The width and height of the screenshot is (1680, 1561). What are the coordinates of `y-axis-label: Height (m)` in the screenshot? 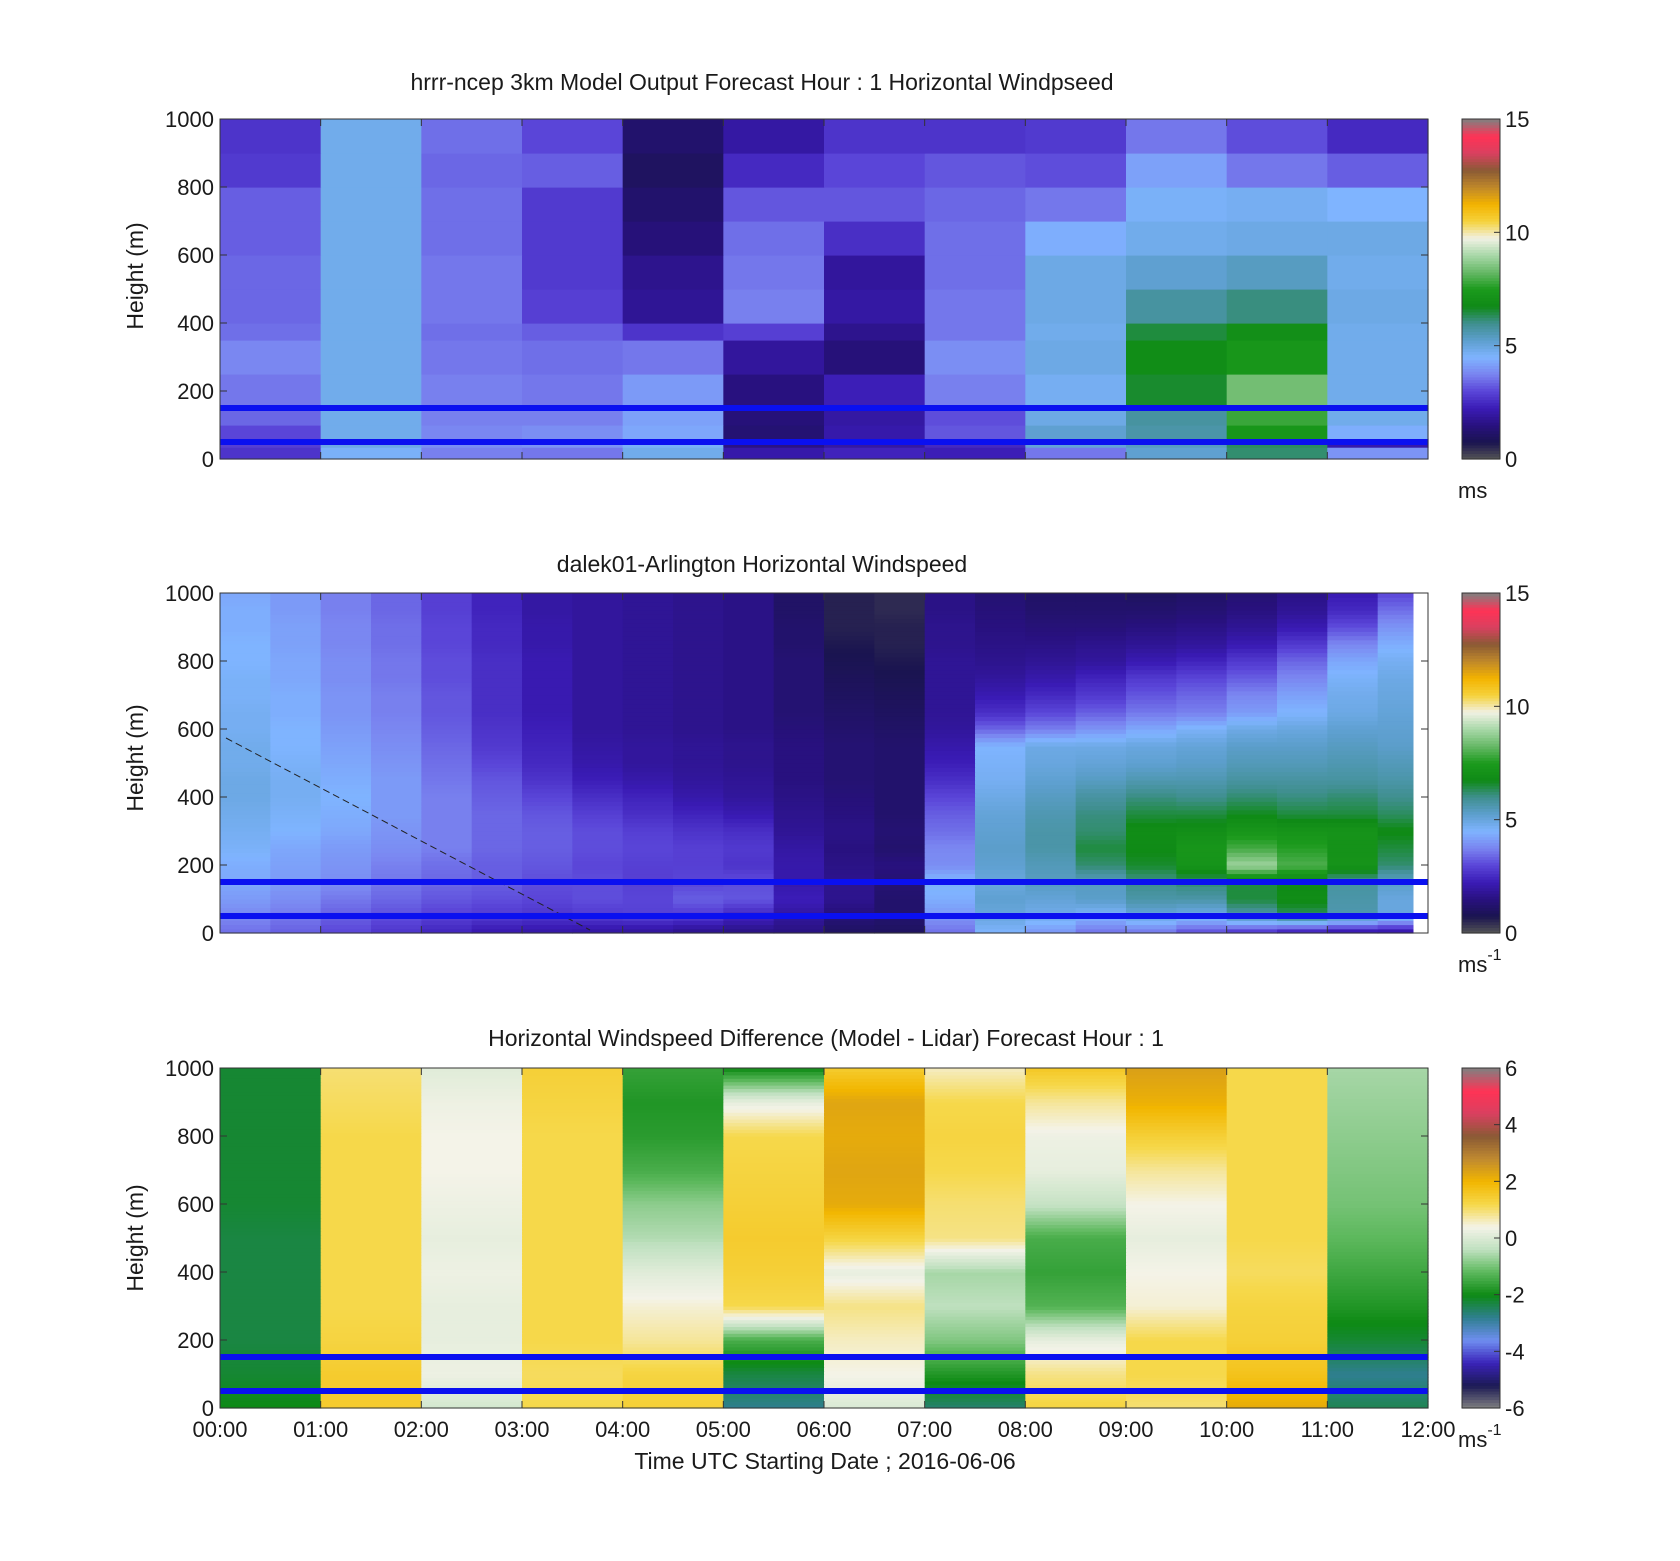 It's located at (135, 275).